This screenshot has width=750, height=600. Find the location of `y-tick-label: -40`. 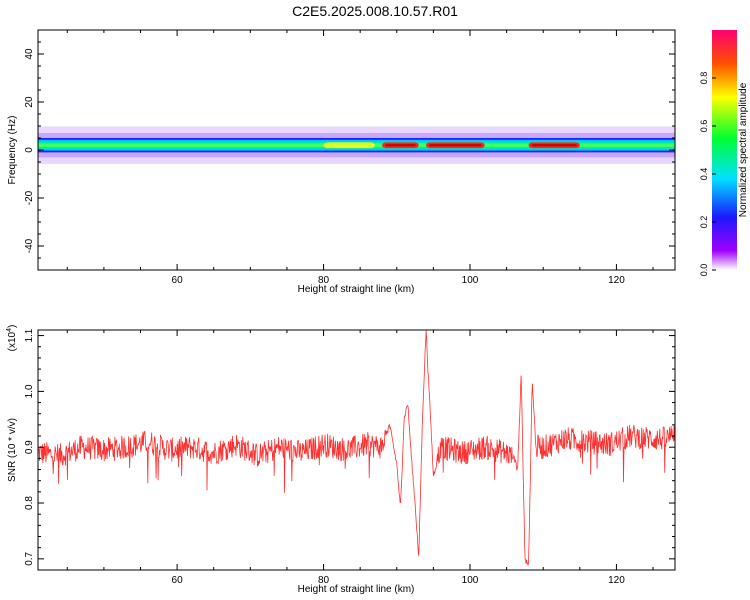

y-tick-label: -40 is located at coordinates (29, 245).